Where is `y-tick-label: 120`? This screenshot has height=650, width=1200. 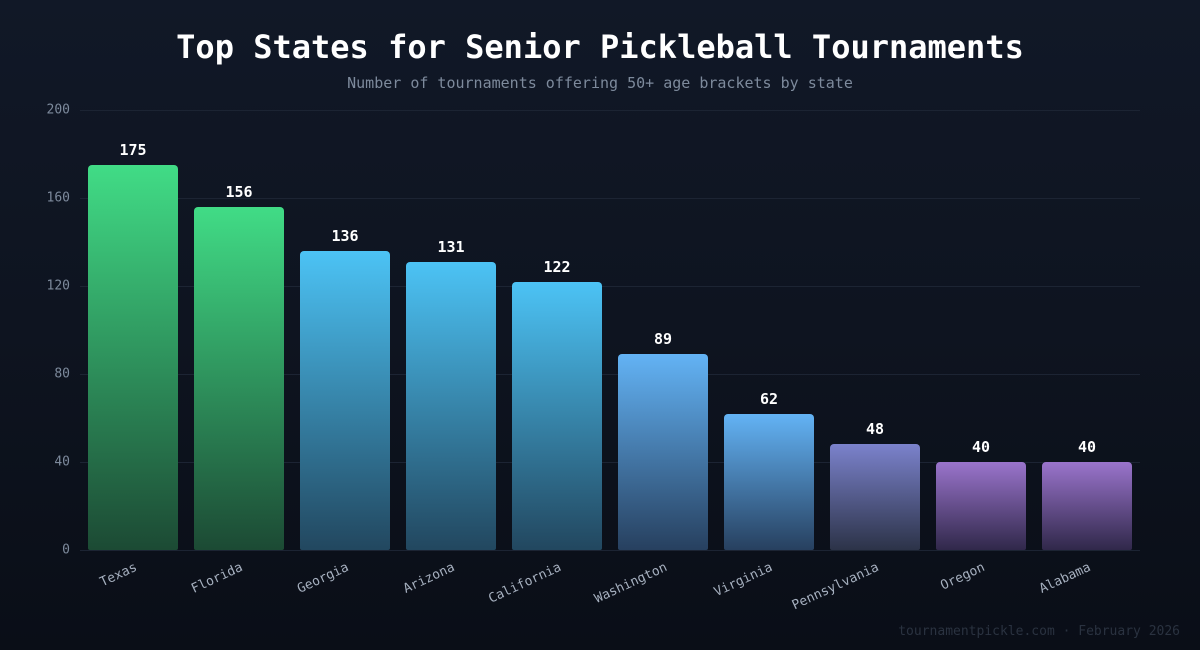
y-tick-label: 120 is located at coordinates (58, 286).